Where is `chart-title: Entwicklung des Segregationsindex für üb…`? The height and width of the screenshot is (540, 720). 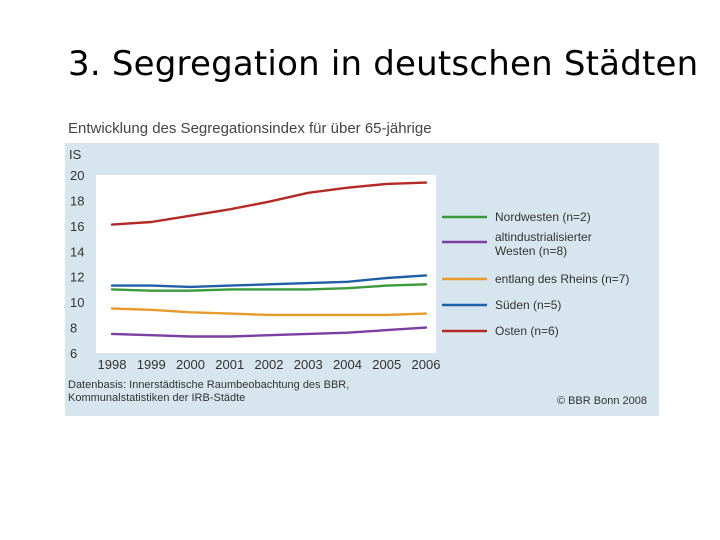 chart-title: Entwicklung des Segregationsindex für üb… is located at coordinates (250, 128).